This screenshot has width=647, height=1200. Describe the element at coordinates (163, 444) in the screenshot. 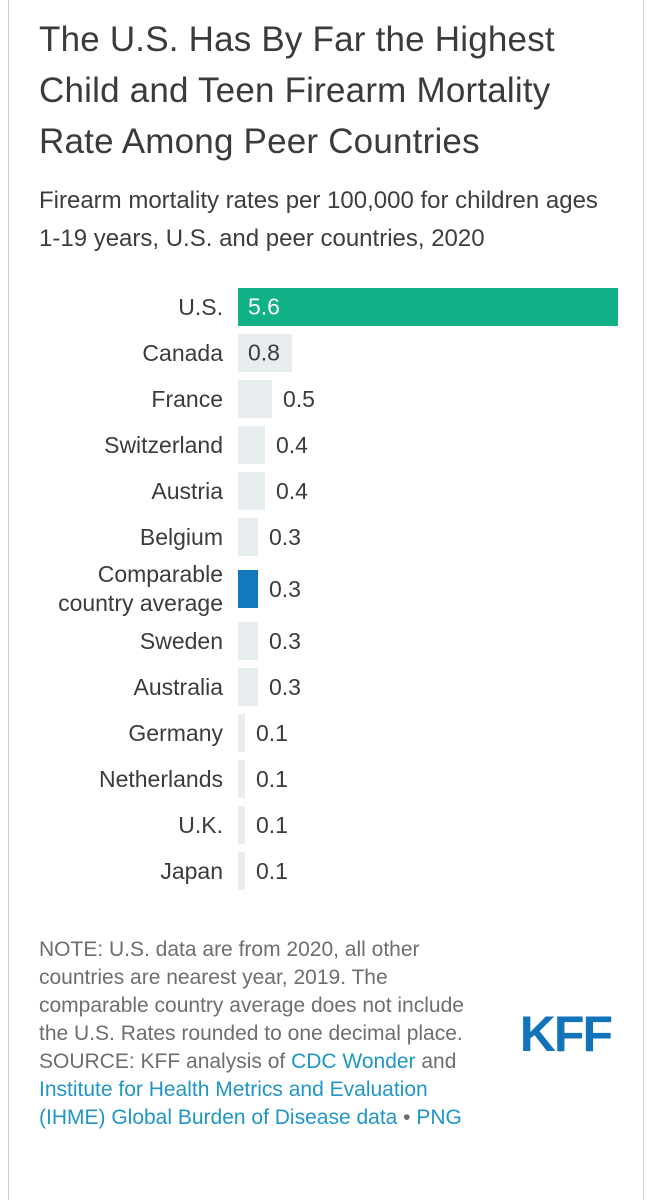

I see `row-label: Switzerland` at that location.